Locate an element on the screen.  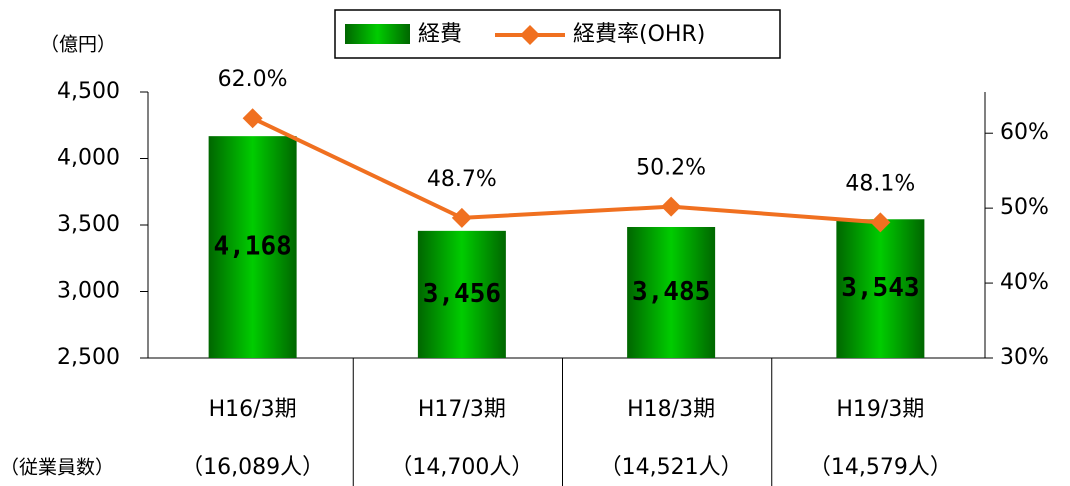
y2-tick-label: 40% is located at coordinates (1024, 282).